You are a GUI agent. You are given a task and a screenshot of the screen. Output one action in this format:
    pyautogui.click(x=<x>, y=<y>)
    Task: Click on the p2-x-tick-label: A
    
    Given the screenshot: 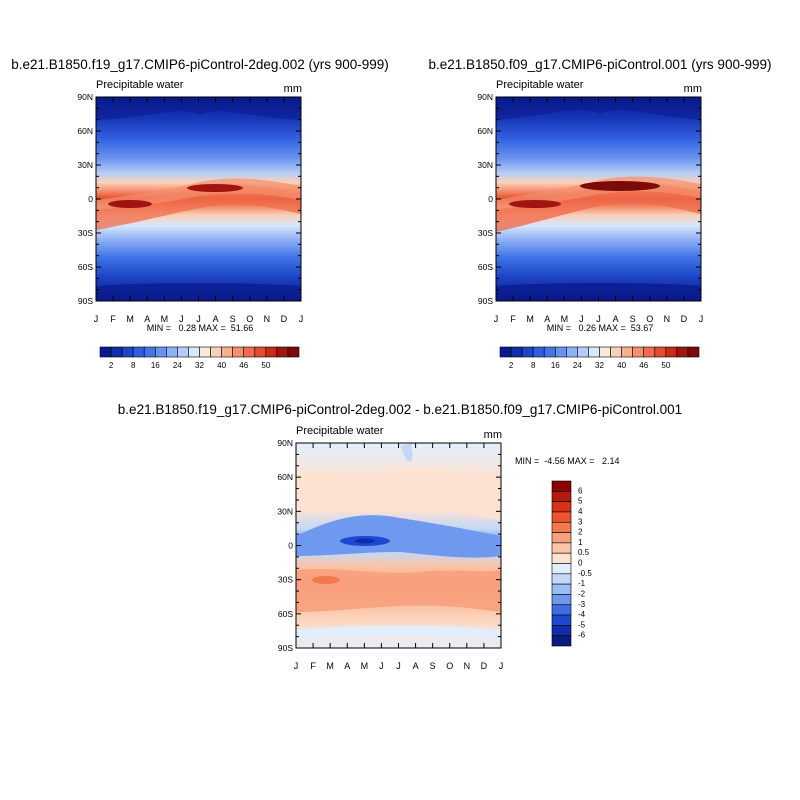 What is the action you would take?
    pyautogui.click(x=547, y=319)
    